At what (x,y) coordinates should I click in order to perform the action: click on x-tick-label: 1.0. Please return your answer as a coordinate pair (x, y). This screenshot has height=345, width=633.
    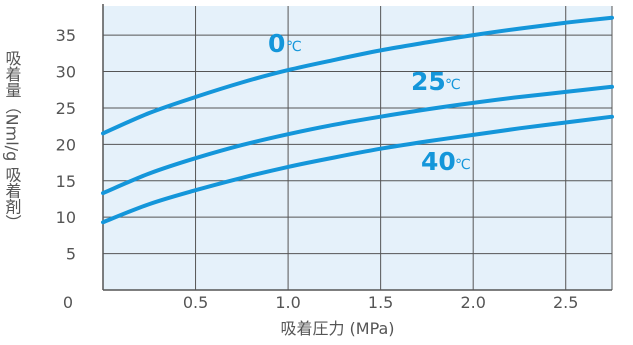
    Looking at the image, I should click on (287, 302).